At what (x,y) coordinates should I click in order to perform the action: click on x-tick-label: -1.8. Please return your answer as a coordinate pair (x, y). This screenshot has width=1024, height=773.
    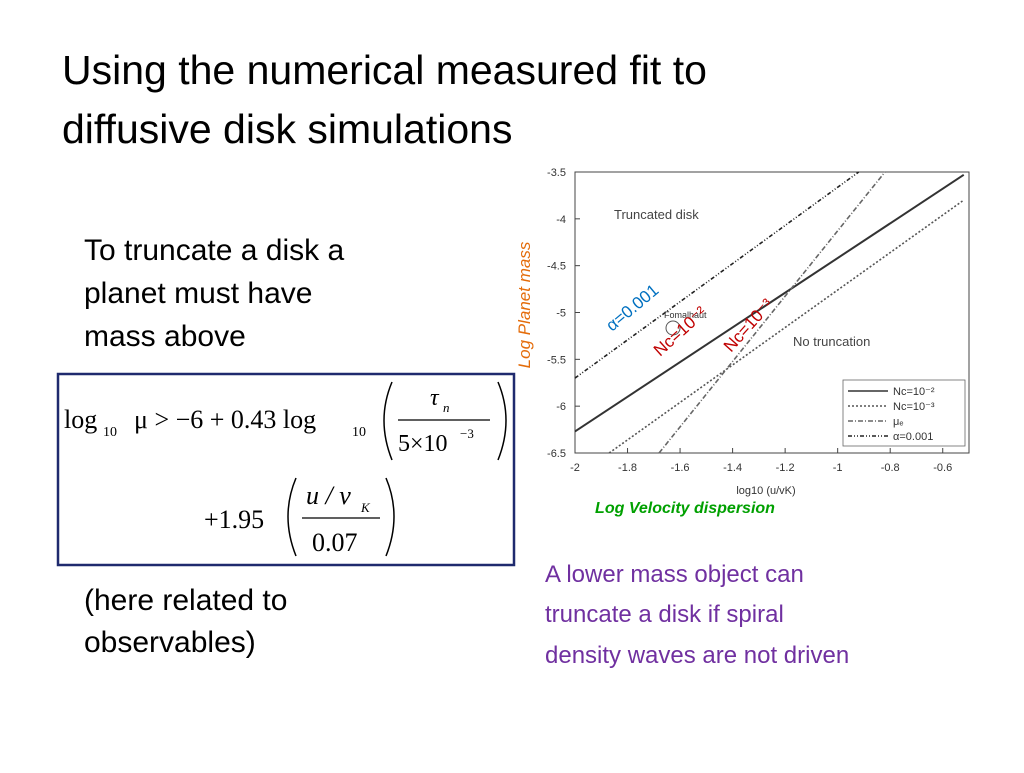
    Looking at the image, I should click on (627, 468).